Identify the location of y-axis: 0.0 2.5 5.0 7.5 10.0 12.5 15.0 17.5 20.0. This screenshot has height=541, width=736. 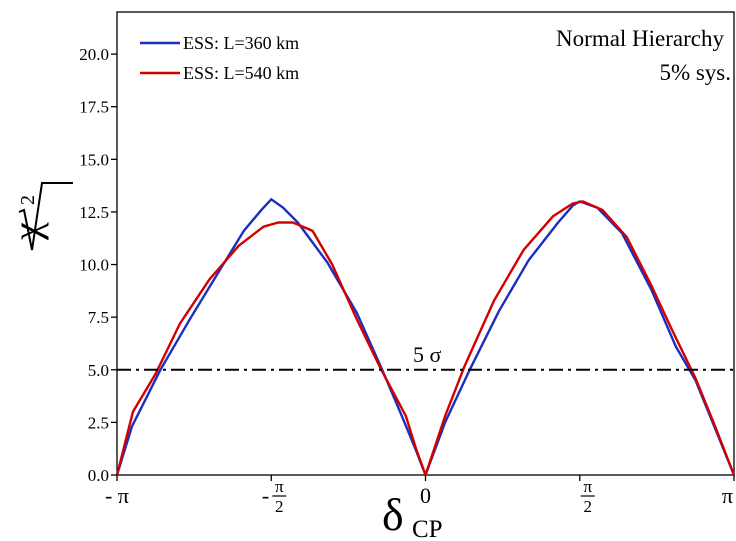
(98, 265).